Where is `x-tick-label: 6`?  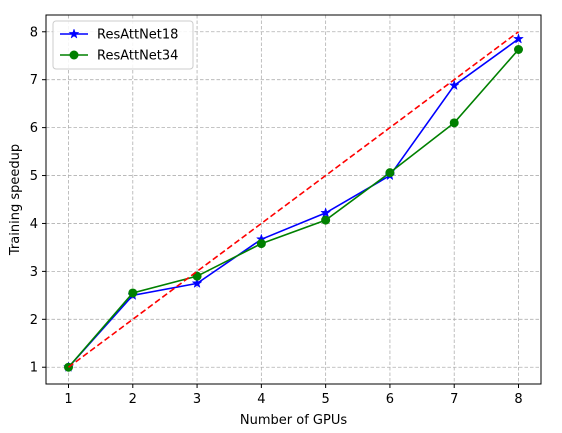 x-tick-label: 6 is located at coordinates (390, 399).